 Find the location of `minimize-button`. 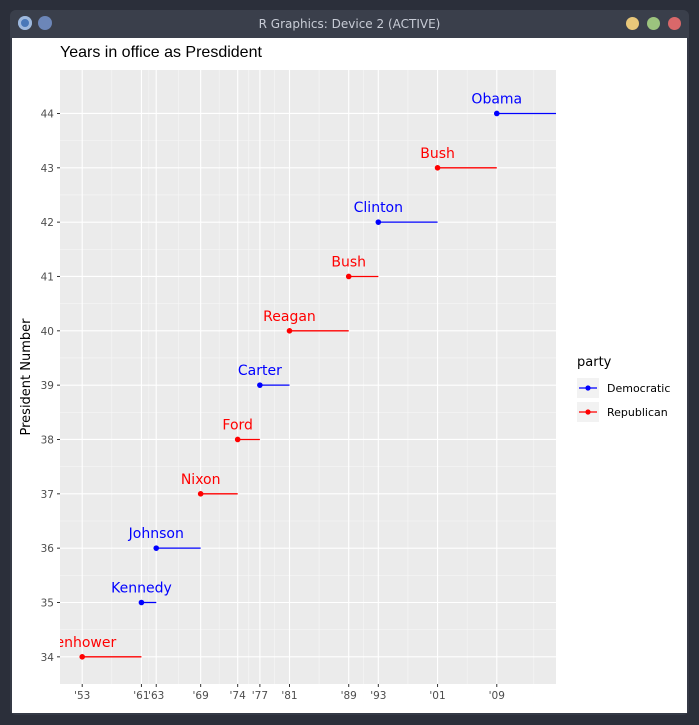

minimize-button is located at coordinates (632, 23).